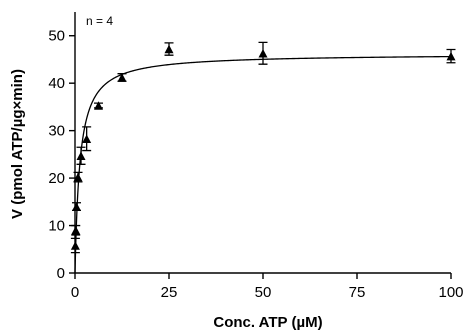 This screenshot has height=334, width=465. Describe the element at coordinates (56, 178) in the screenshot. I see `y-tick-label: 20` at that location.